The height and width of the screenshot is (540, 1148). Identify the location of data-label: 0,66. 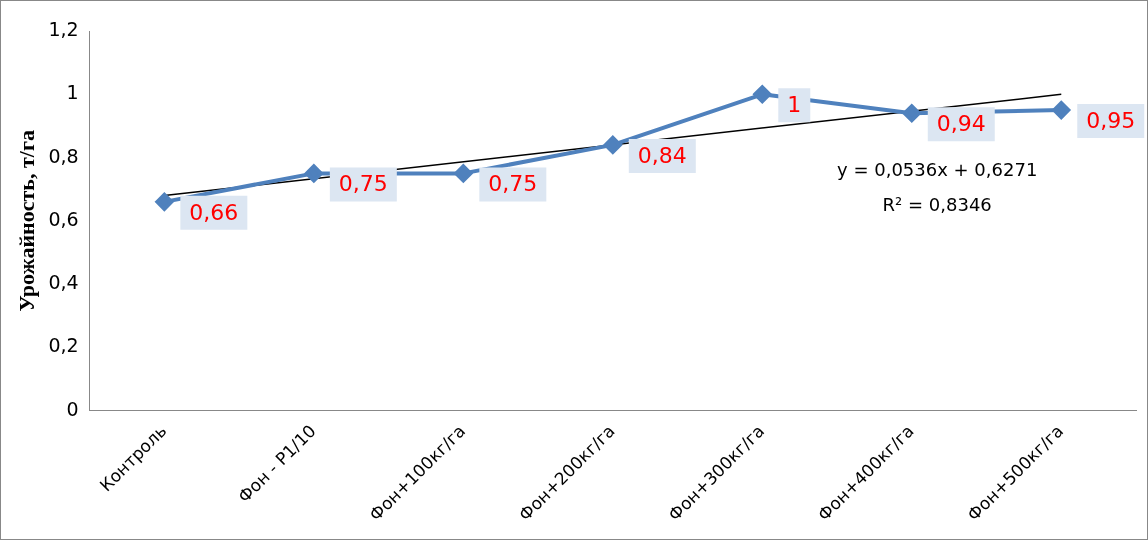
(214, 212).